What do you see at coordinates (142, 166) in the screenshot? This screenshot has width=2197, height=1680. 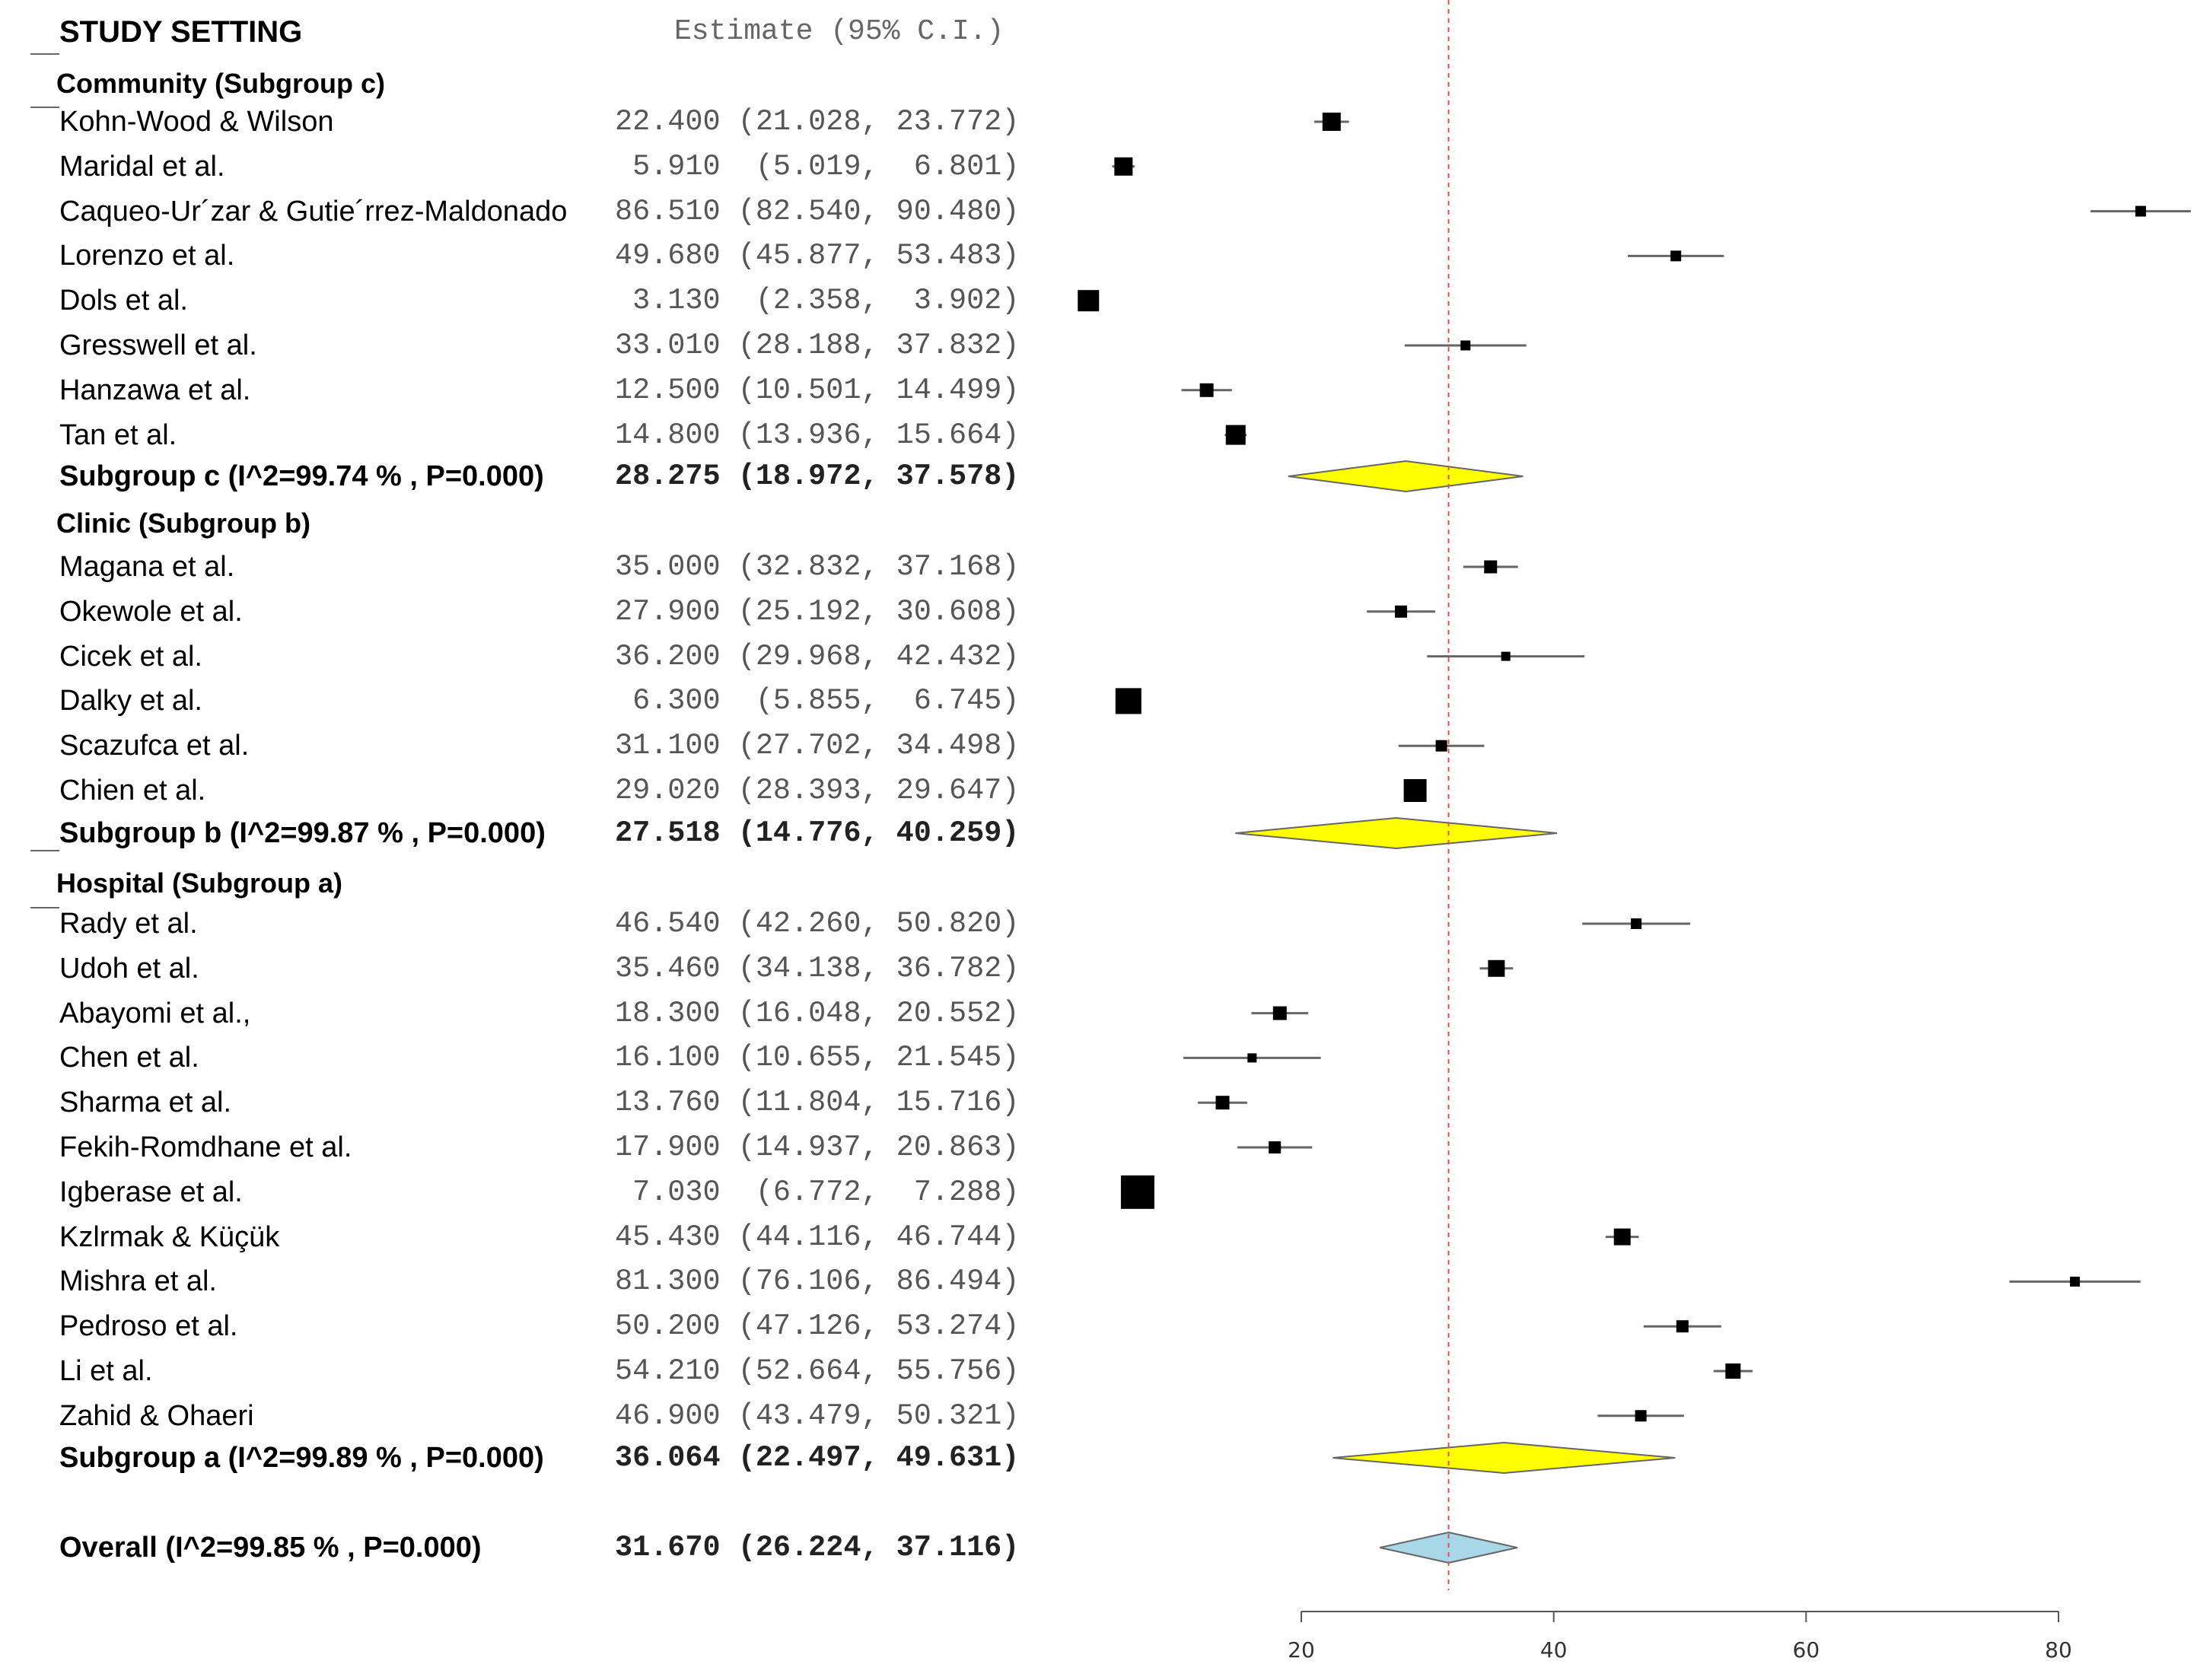 I see `study-label: Maridal et al.` at bounding box center [142, 166].